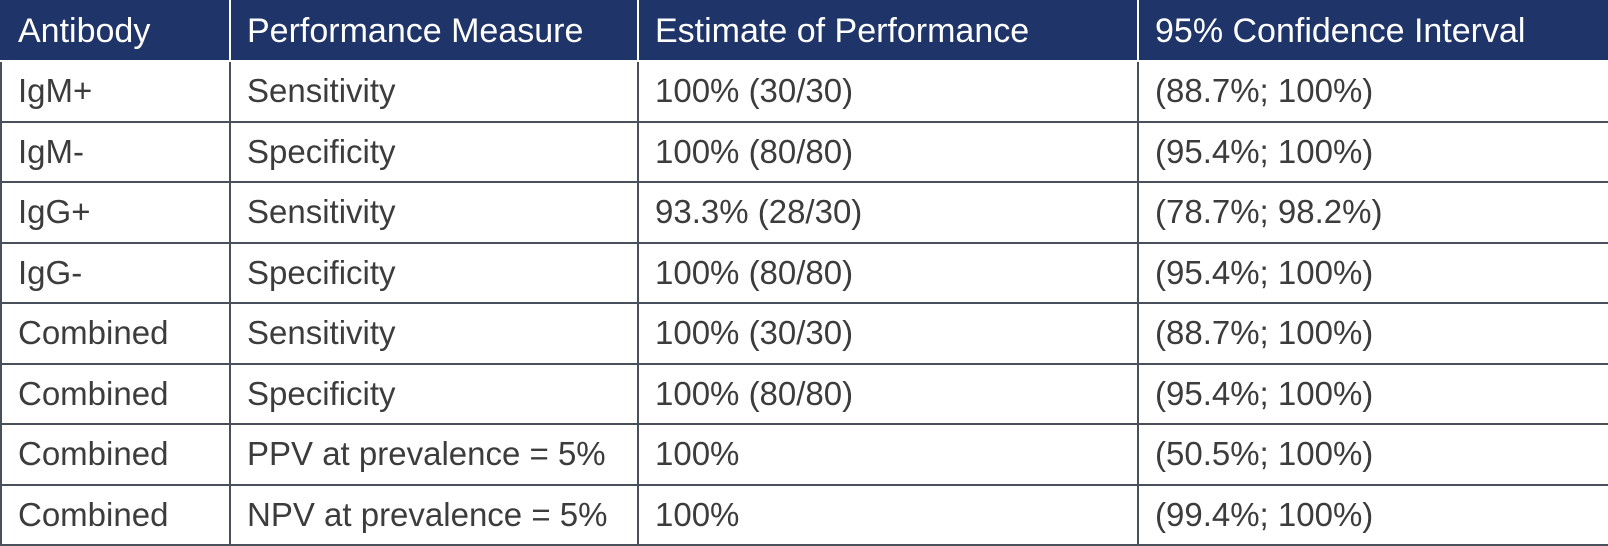  I want to click on cell-antibody: IgM+, so click(115, 91).